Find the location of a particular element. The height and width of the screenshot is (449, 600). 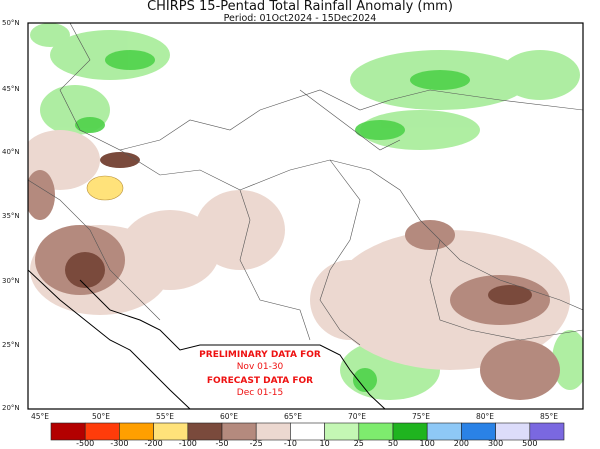

colorbar-label: -200 is located at coordinates (153, 443).